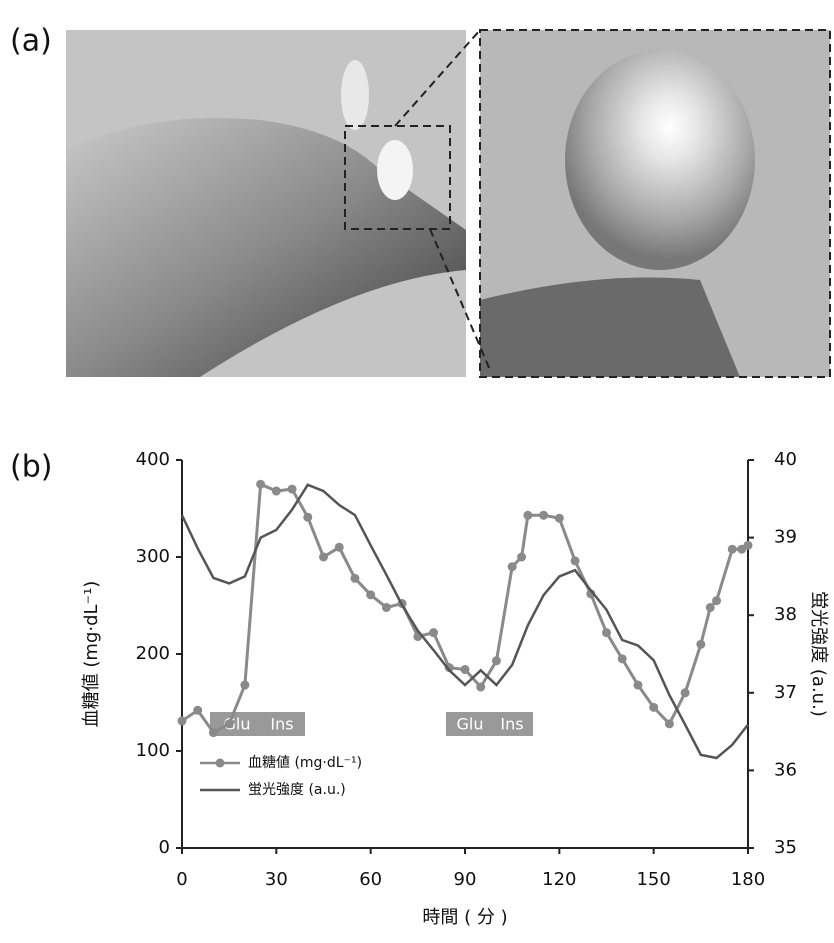  I want to click on y2-tick-label: 36, so click(785, 769).